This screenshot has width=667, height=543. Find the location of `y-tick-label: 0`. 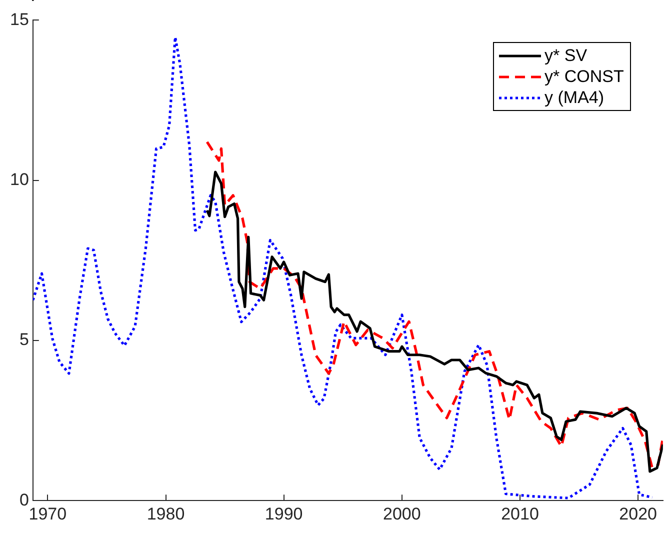

y-tick-label: 0 is located at coordinates (24, 500).